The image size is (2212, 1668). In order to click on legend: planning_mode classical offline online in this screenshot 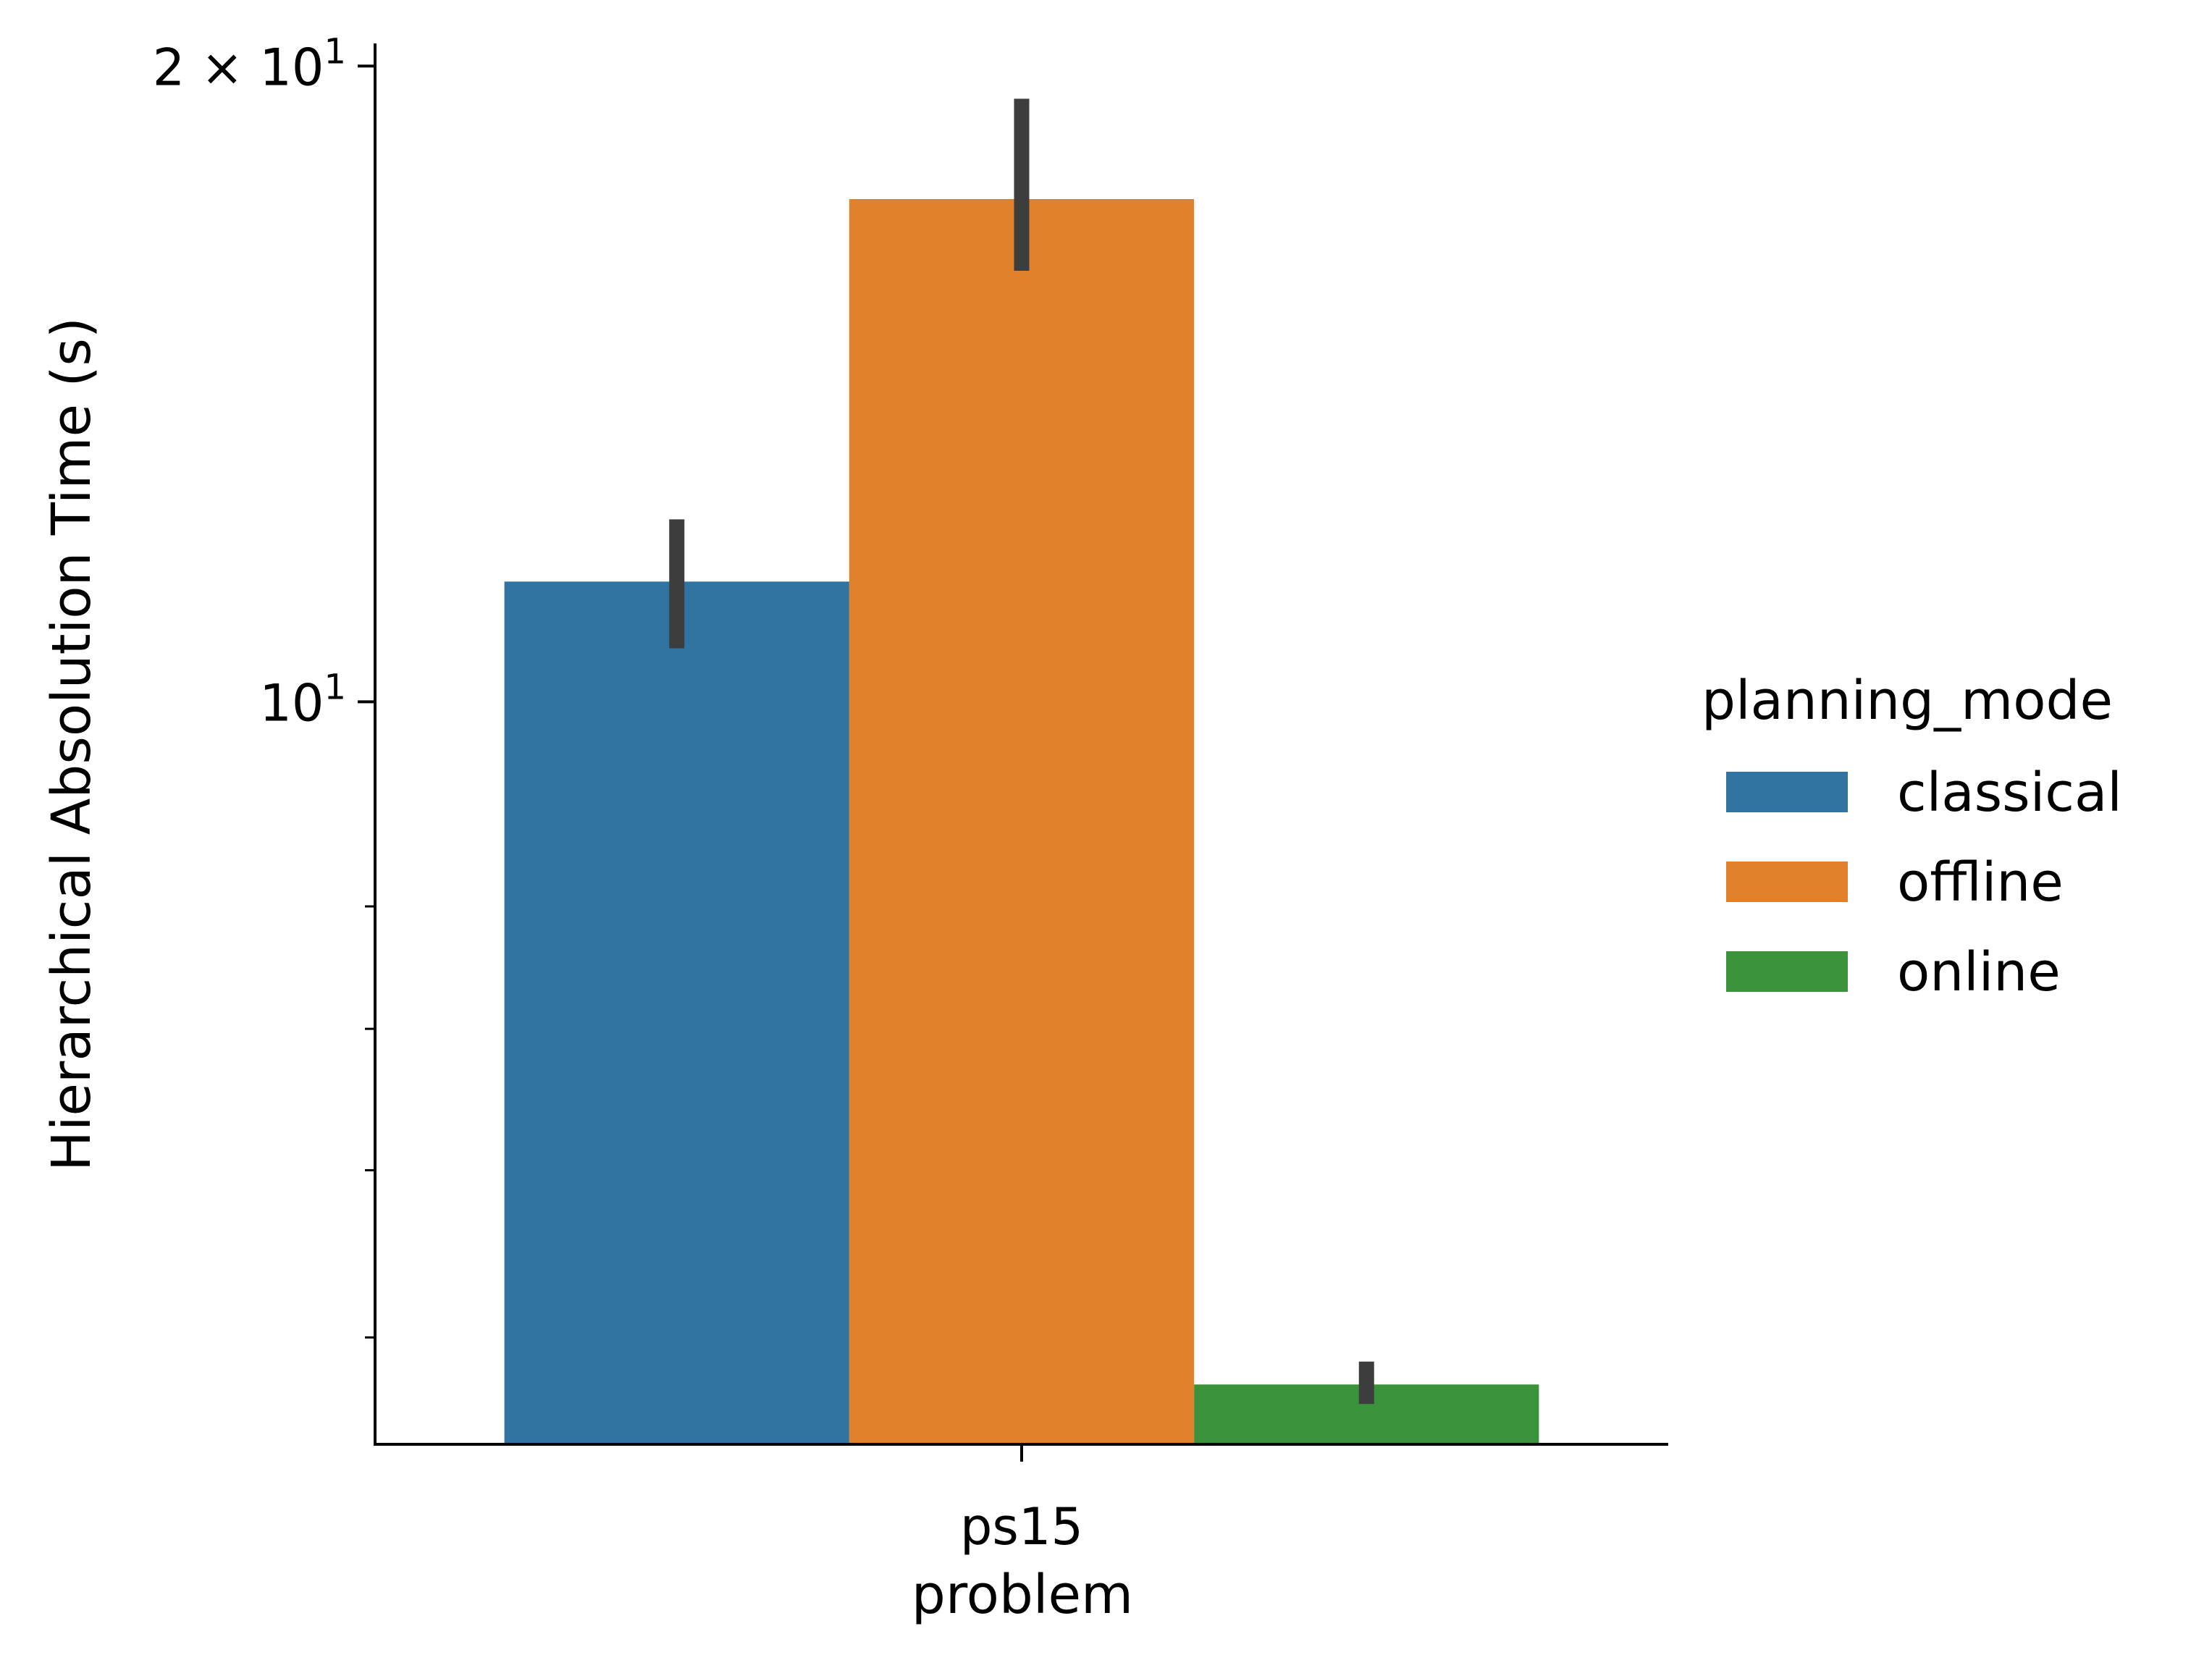, I will do `click(1912, 837)`.